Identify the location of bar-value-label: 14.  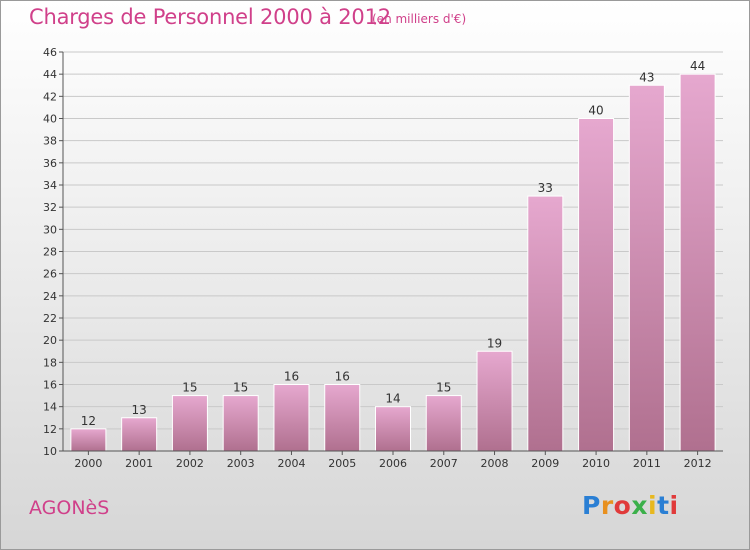
(392, 399).